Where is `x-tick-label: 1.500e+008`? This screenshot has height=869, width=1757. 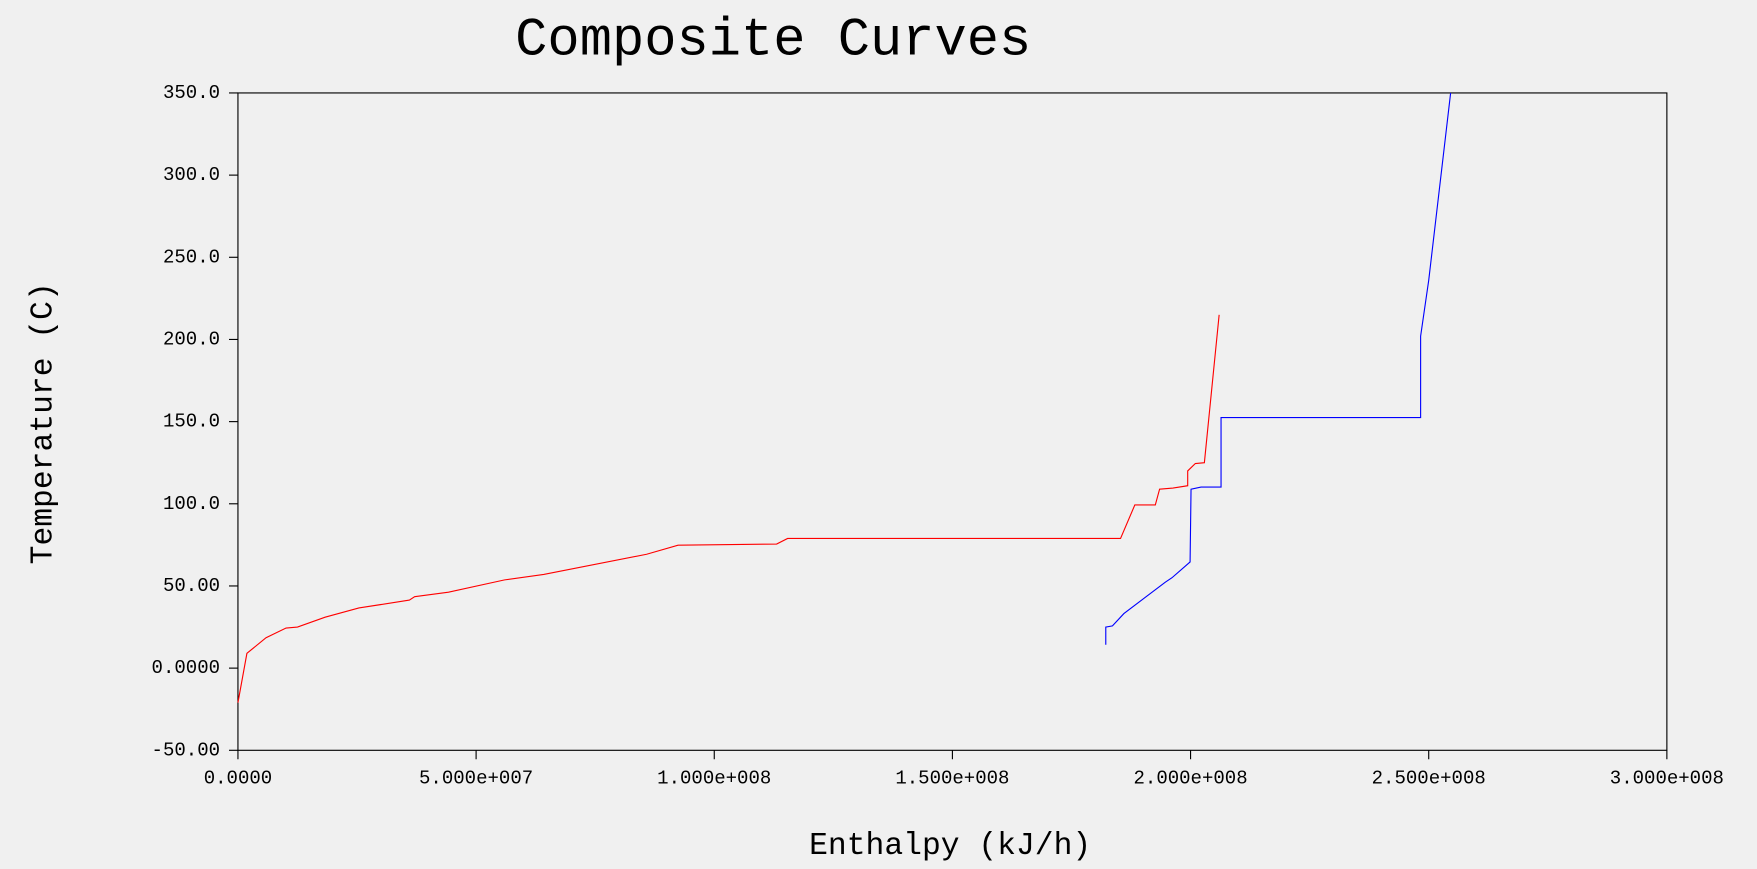 x-tick-label: 1.500e+008 is located at coordinates (952, 778).